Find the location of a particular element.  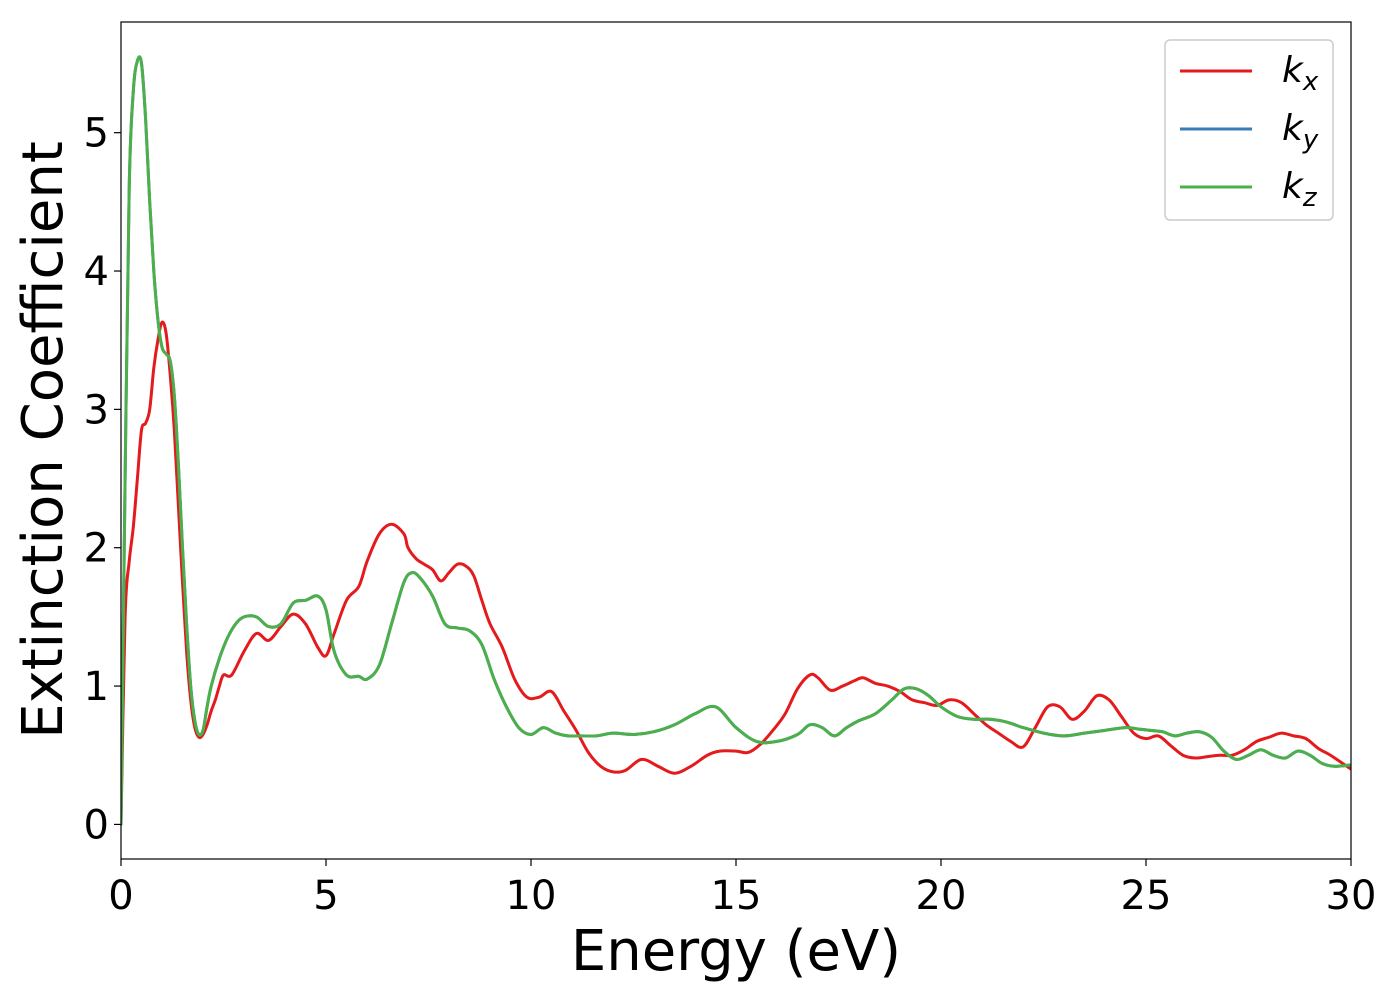

legend-label-sub: z is located at coordinates (1310, 198).